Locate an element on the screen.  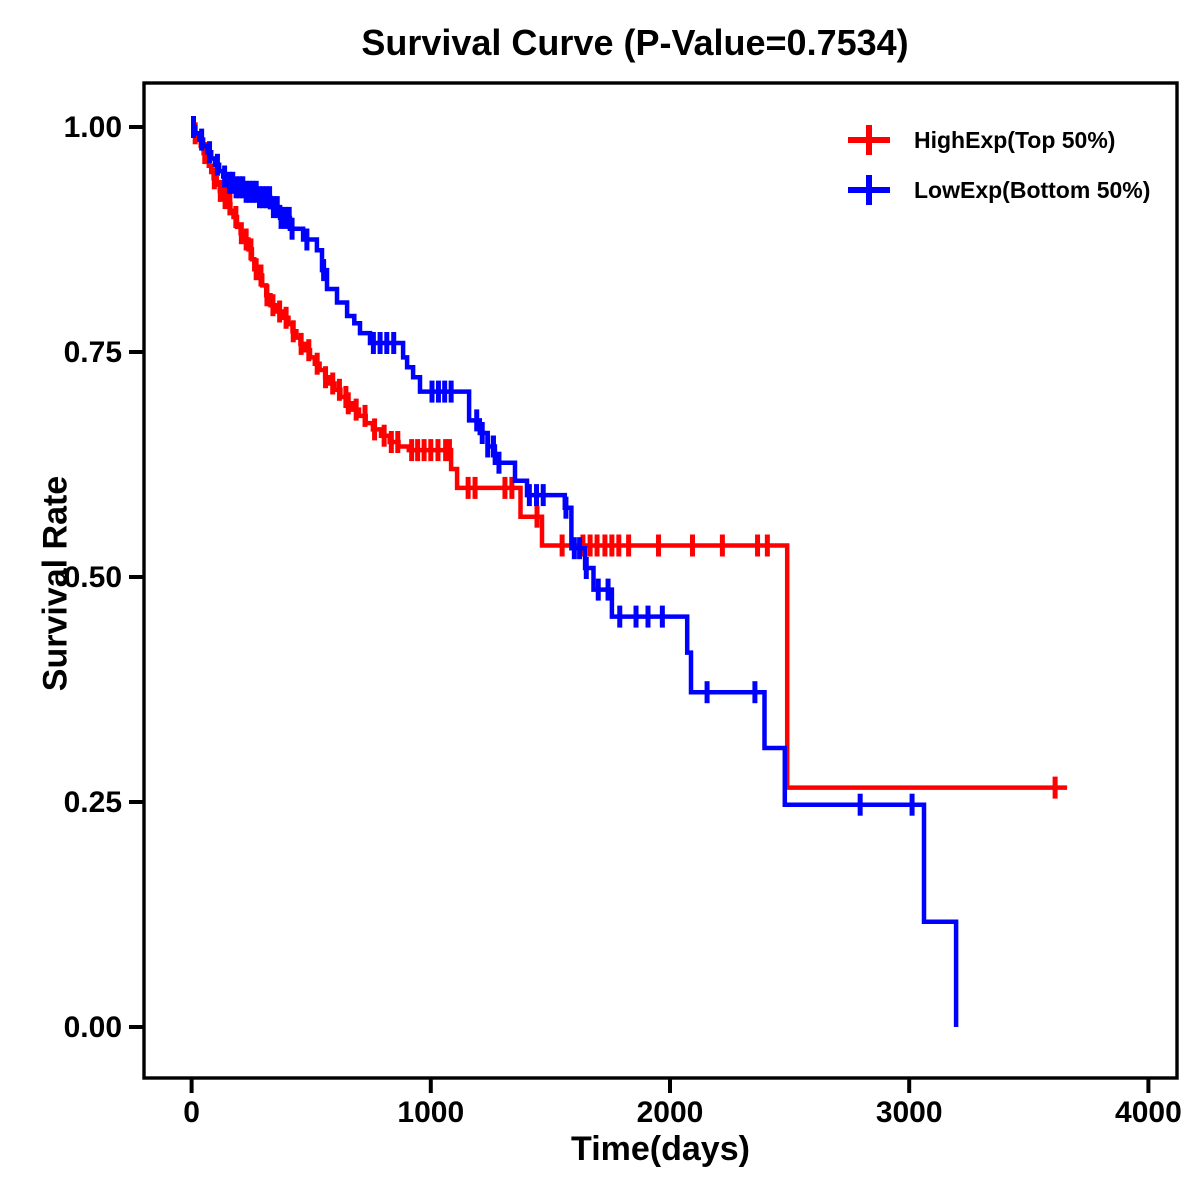
y-tick-label: 0.75 is located at coordinates (93, 352).